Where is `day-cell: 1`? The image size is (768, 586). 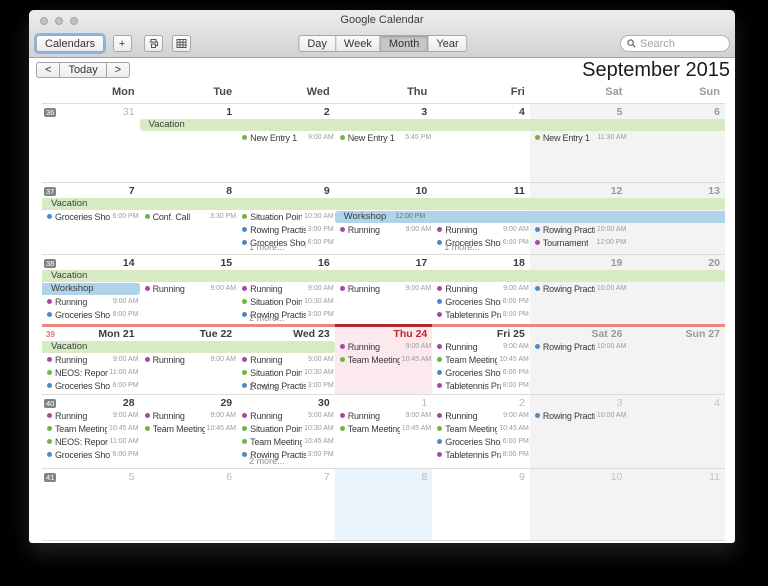 day-cell: 1 is located at coordinates (189, 143).